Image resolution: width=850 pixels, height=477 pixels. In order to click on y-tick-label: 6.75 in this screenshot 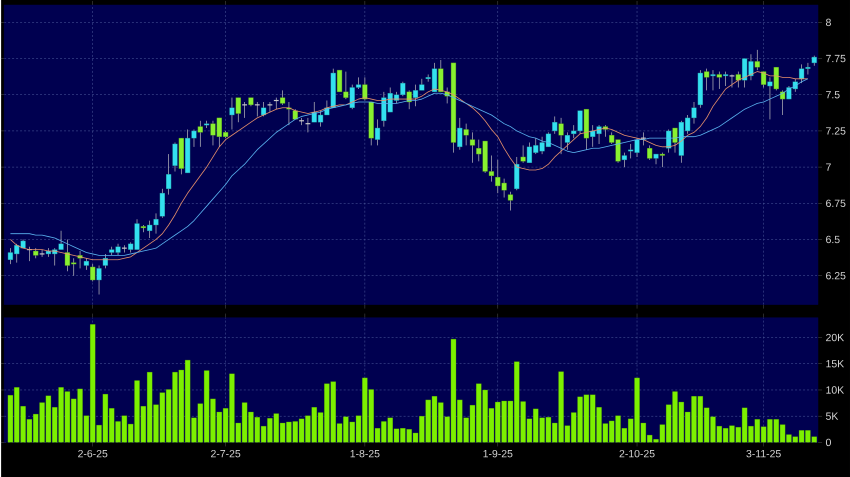, I will do `click(836, 203)`.